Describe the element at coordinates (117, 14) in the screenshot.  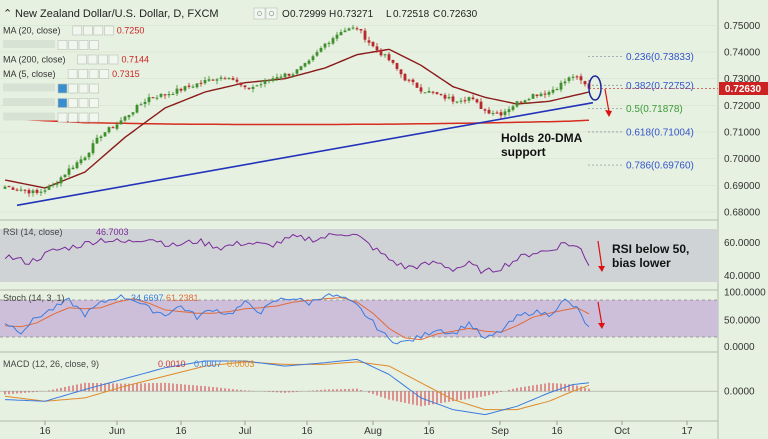
I see `instrument-title: New Zealand Dollar/U.S. Dollar, D, FXCM` at that location.